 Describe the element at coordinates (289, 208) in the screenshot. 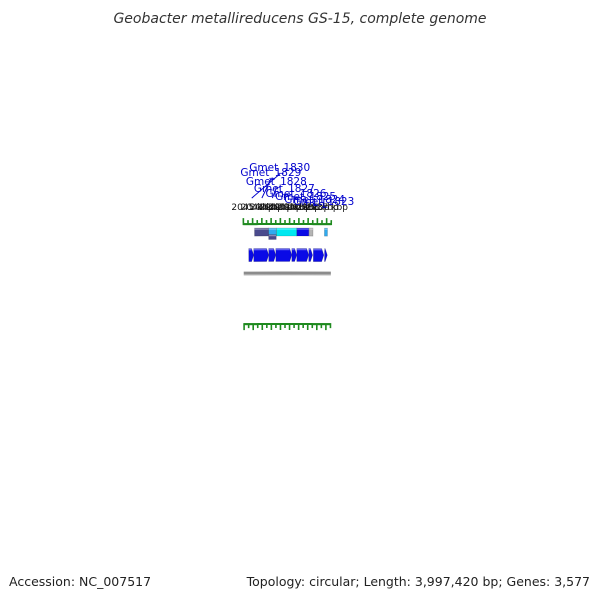

I see `kbp-label: 2041 kbp` at that location.